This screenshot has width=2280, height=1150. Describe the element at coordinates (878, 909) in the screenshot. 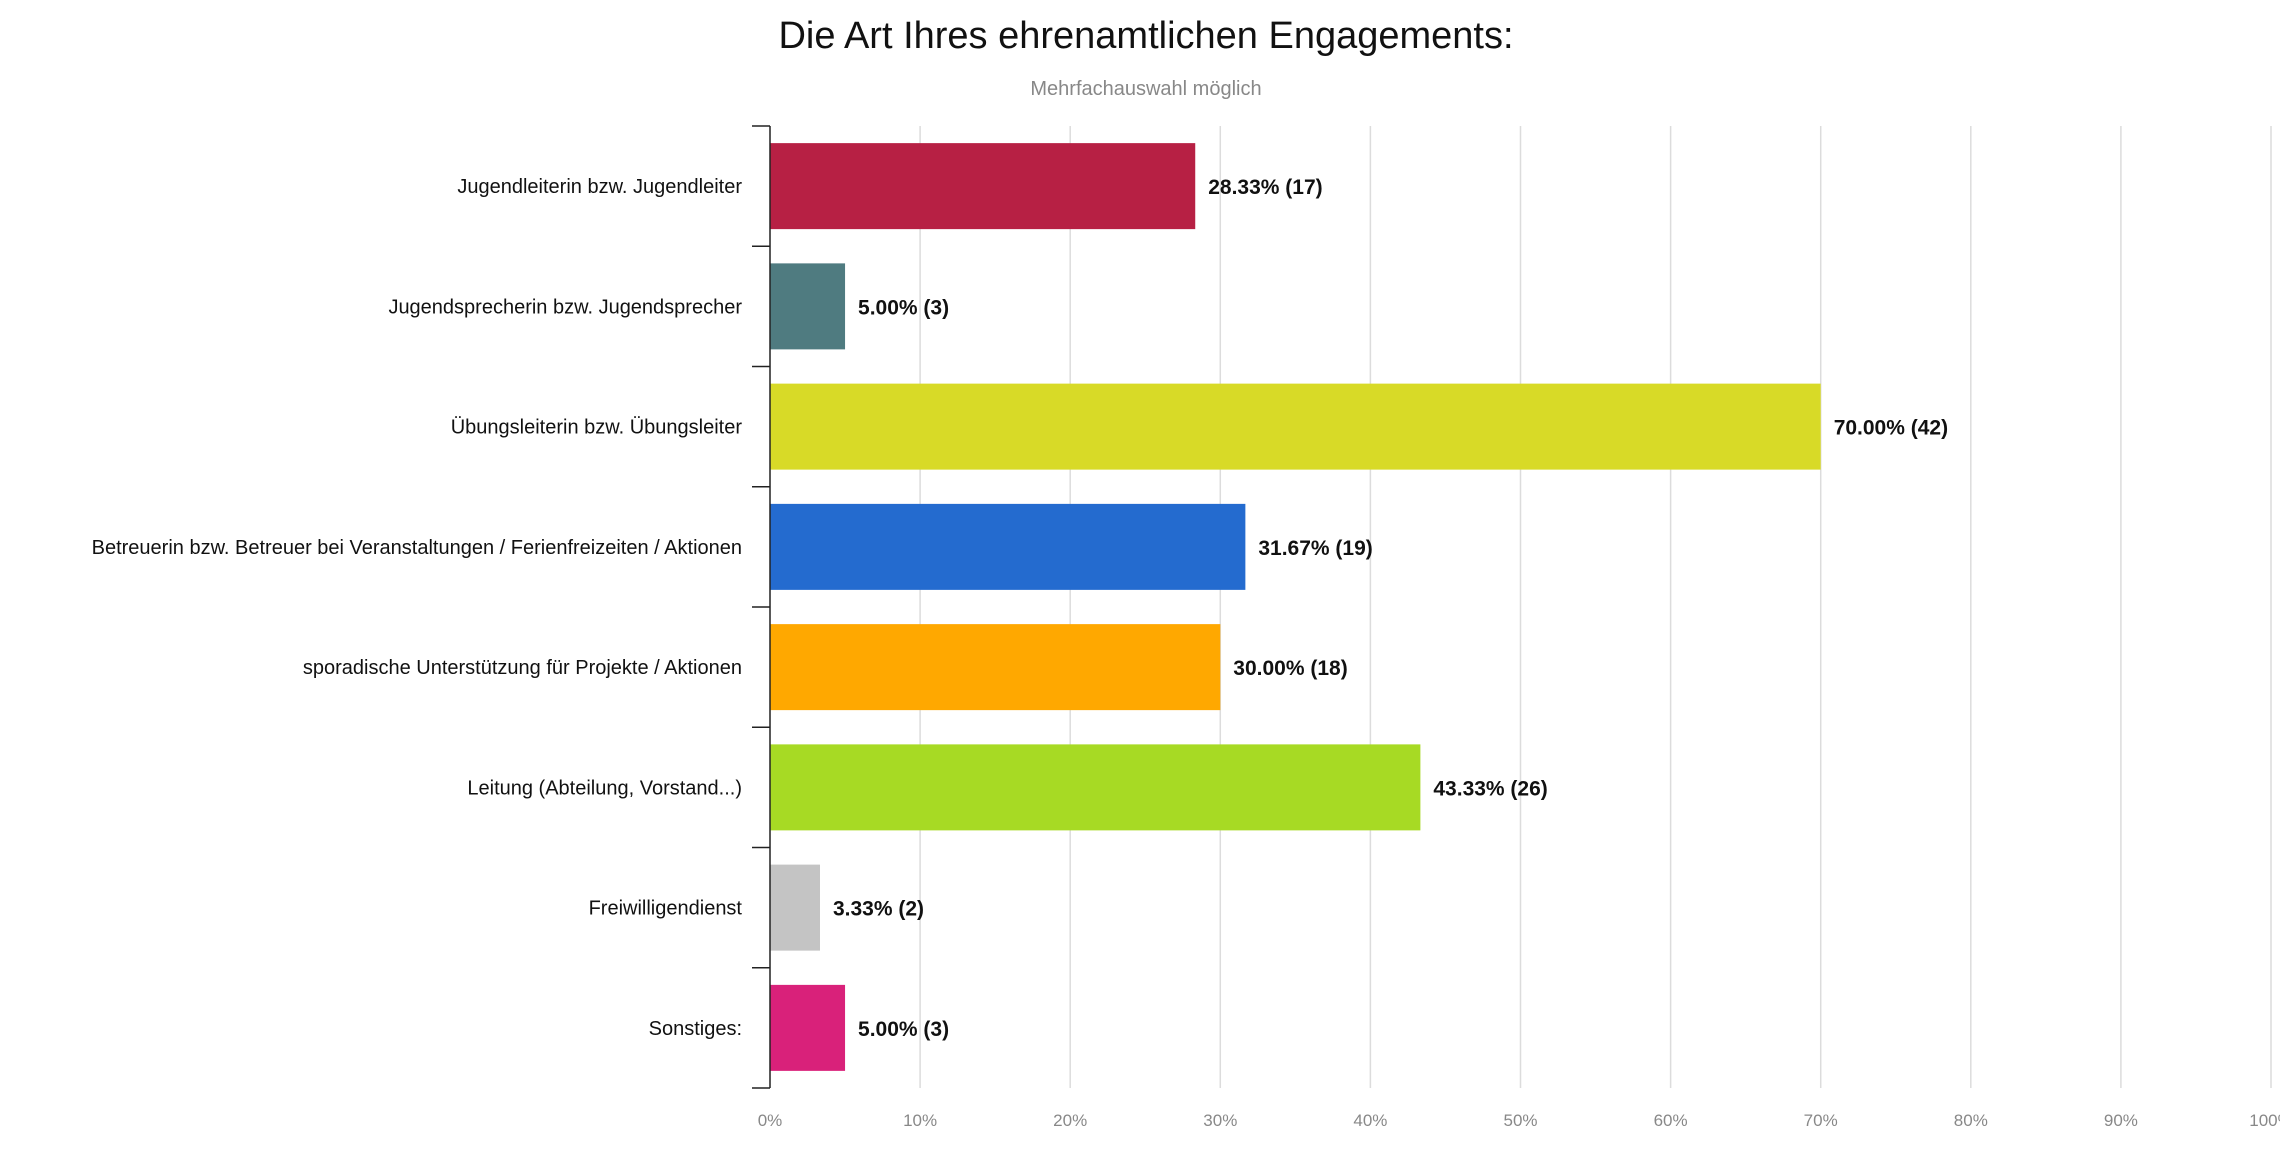

I see `data-label: 3.33% (2)` at that location.